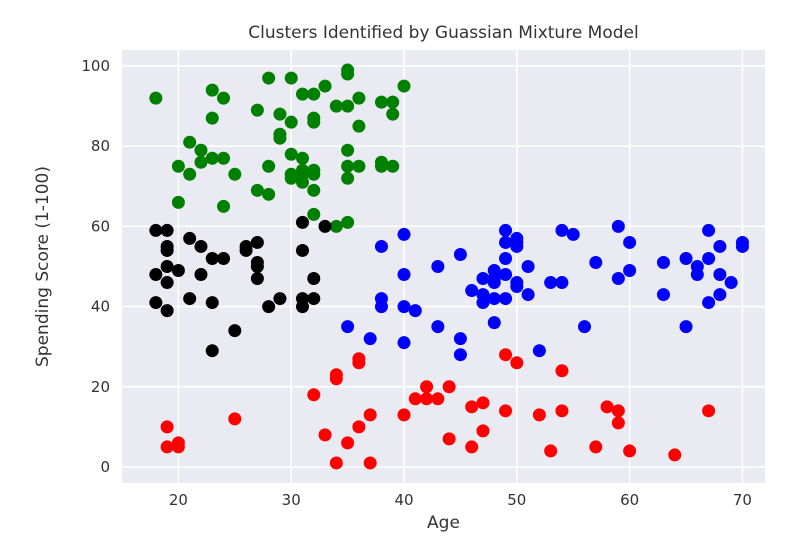 This screenshot has width=810, height=541. I want to click on y-tick-label: 20, so click(100, 387).